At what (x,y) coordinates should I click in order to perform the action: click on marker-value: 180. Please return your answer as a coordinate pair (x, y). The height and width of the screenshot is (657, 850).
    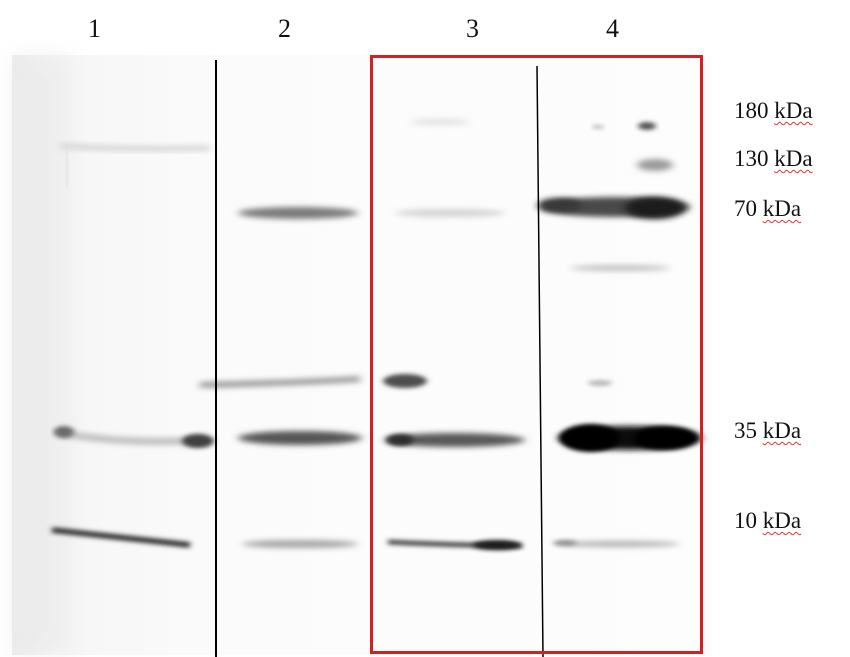
    Looking at the image, I should click on (751, 110).